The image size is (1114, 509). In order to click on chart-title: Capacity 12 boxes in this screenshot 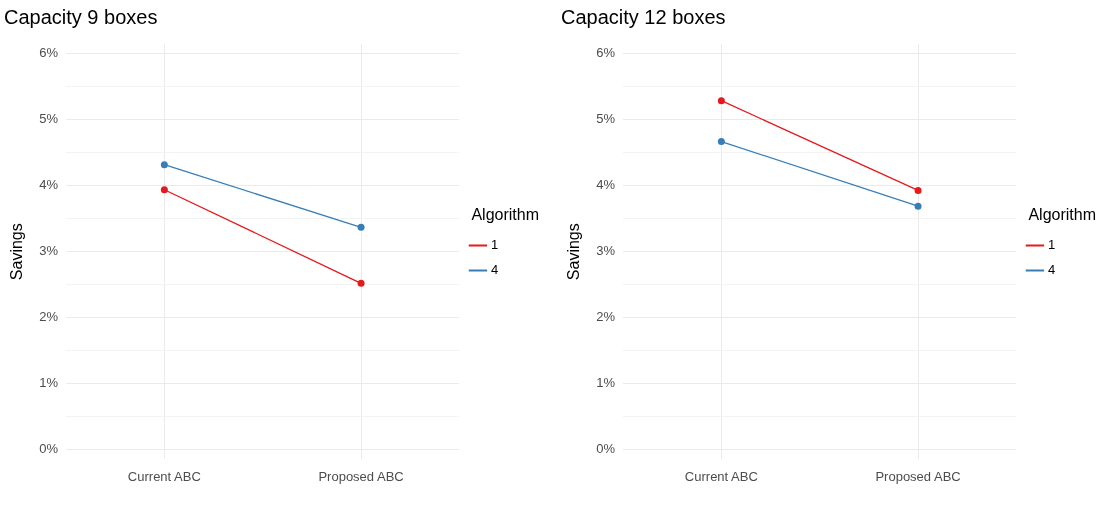, I will do `click(643, 16)`.